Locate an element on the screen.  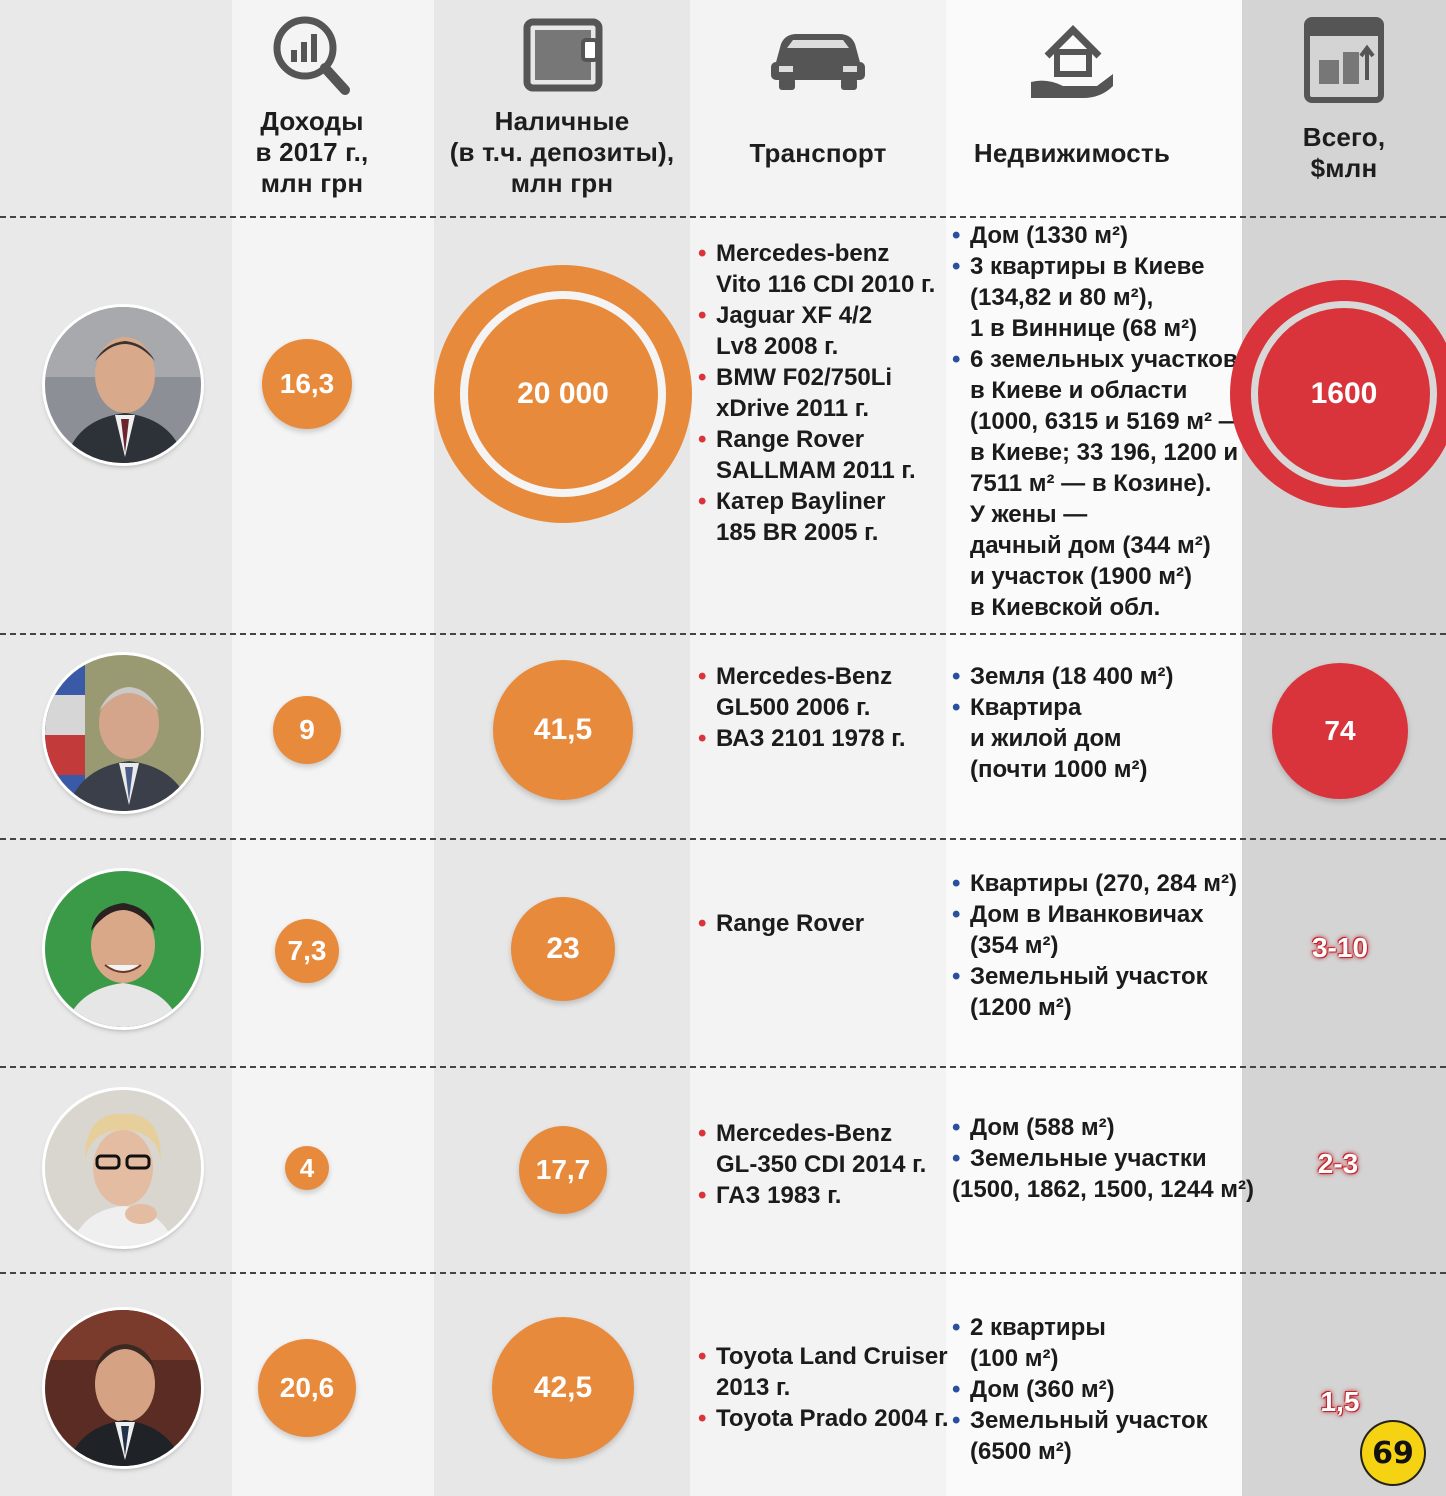
cash-bubble: 23 is located at coordinates (563, 949).